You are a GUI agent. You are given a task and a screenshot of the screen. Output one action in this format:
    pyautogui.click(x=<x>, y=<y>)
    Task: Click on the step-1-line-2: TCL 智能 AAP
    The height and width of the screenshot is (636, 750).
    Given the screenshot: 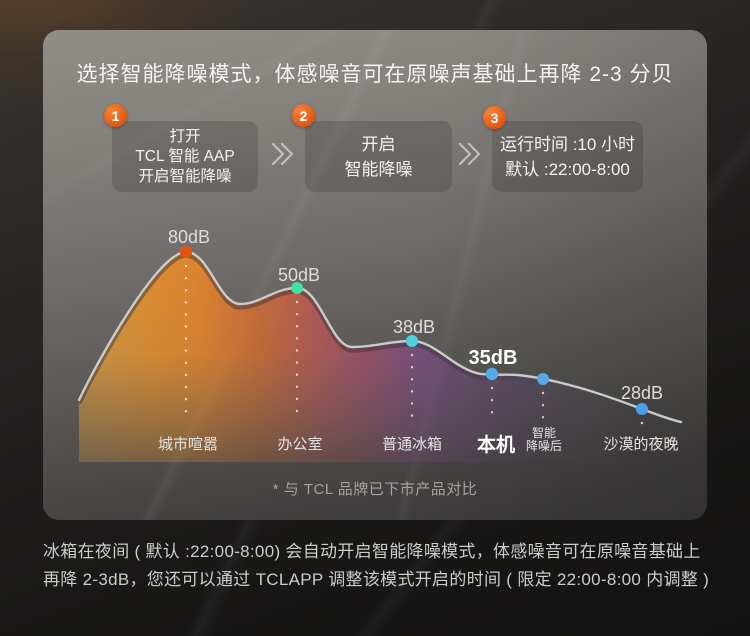 What is the action you would take?
    pyautogui.click(x=185, y=156)
    